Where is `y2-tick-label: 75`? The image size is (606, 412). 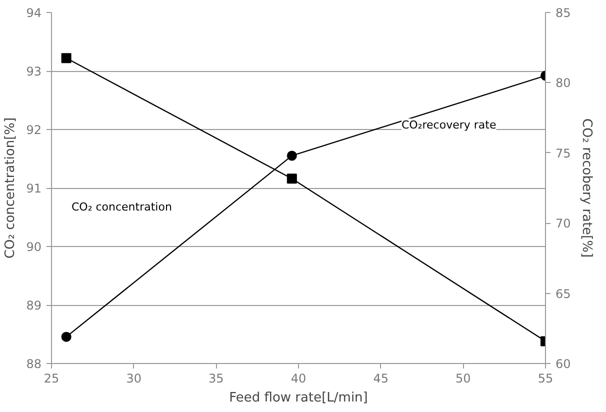
y2-tick-label: 75 is located at coordinates (563, 153).